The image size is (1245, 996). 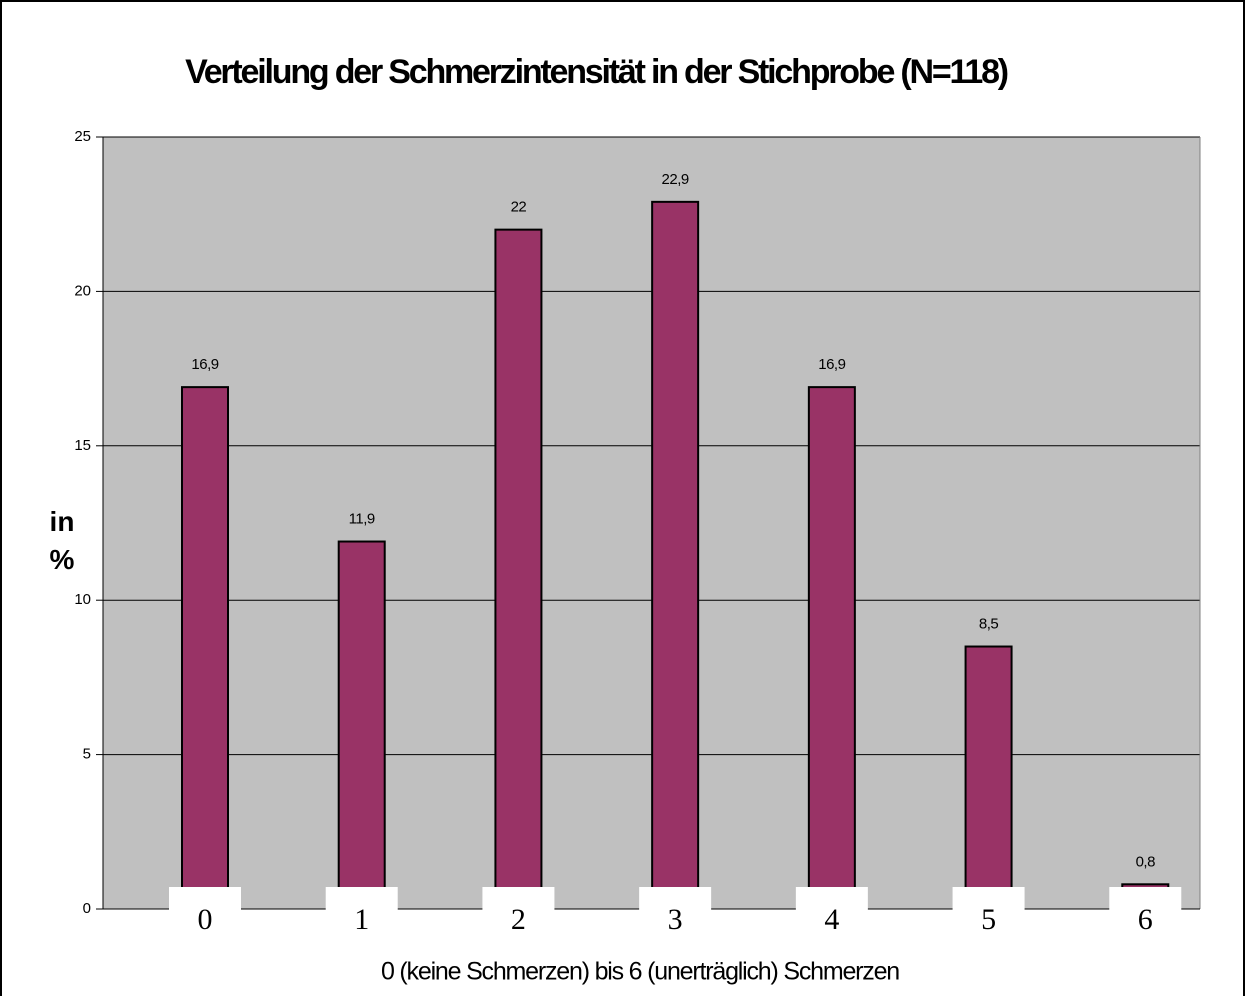 What do you see at coordinates (205, 919) in the screenshot?
I see `x-tick-label: 0` at bounding box center [205, 919].